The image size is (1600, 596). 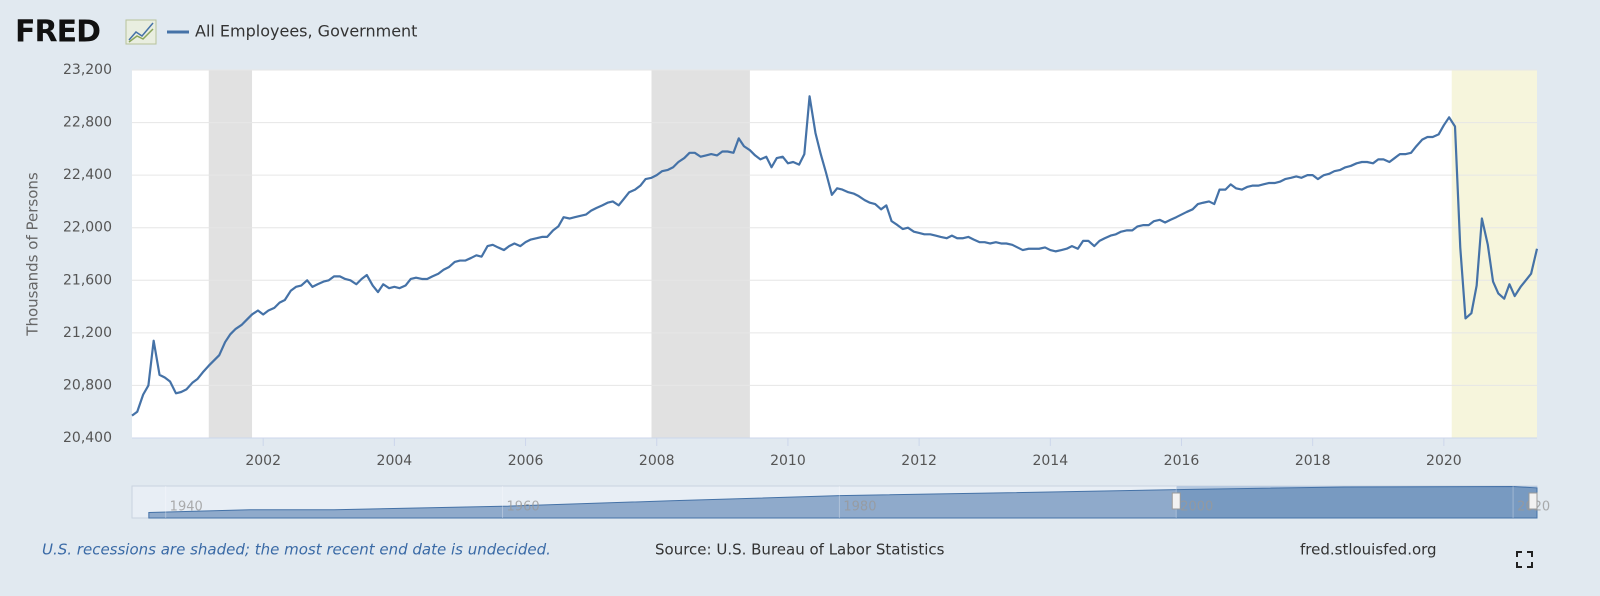 What do you see at coordinates (1313, 461) in the screenshot?
I see `x-tick-label: 2018` at bounding box center [1313, 461].